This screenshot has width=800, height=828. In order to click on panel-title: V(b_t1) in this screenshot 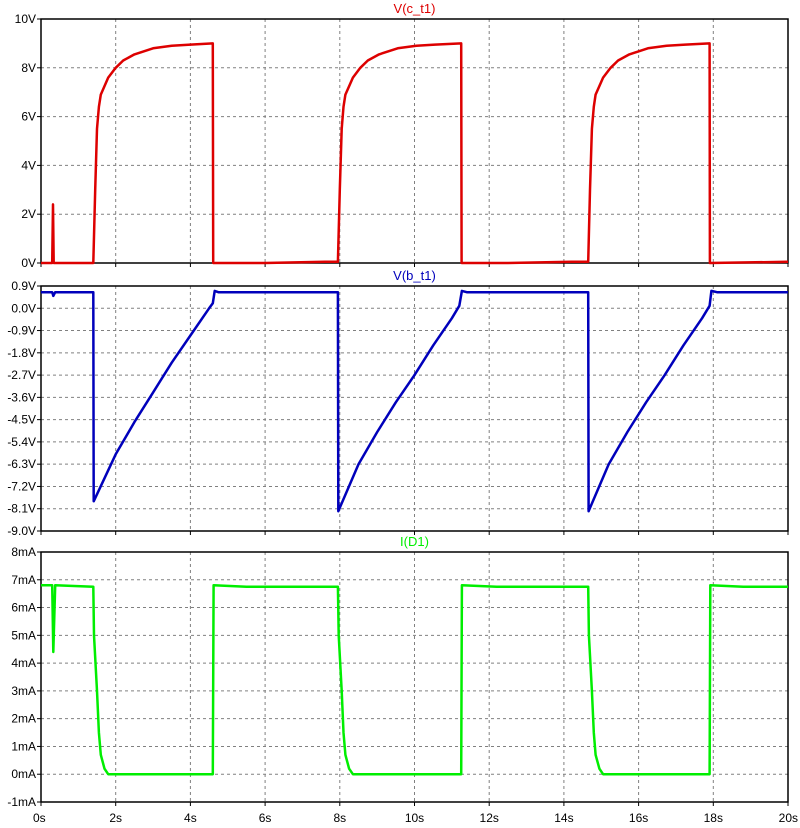, I will do `click(414, 275)`.